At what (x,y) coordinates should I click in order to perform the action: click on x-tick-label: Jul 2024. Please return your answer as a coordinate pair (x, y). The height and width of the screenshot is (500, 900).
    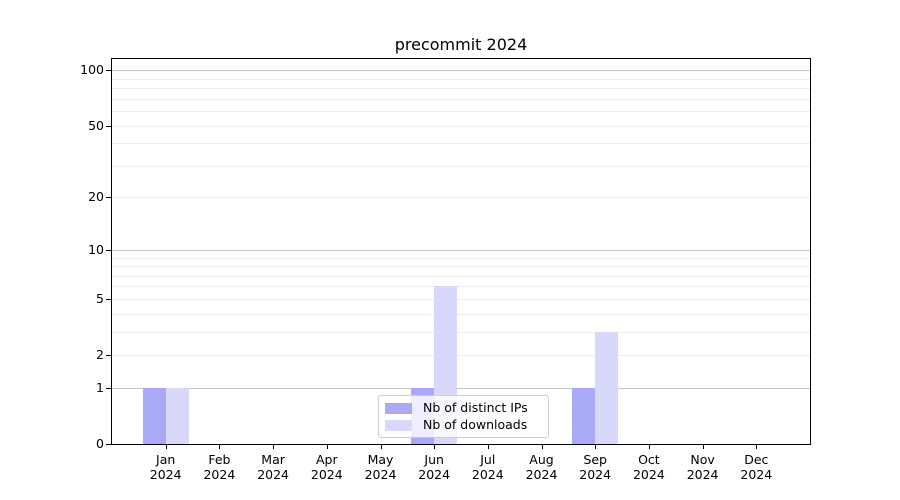
    Looking at the image, I should click on (488, 467).